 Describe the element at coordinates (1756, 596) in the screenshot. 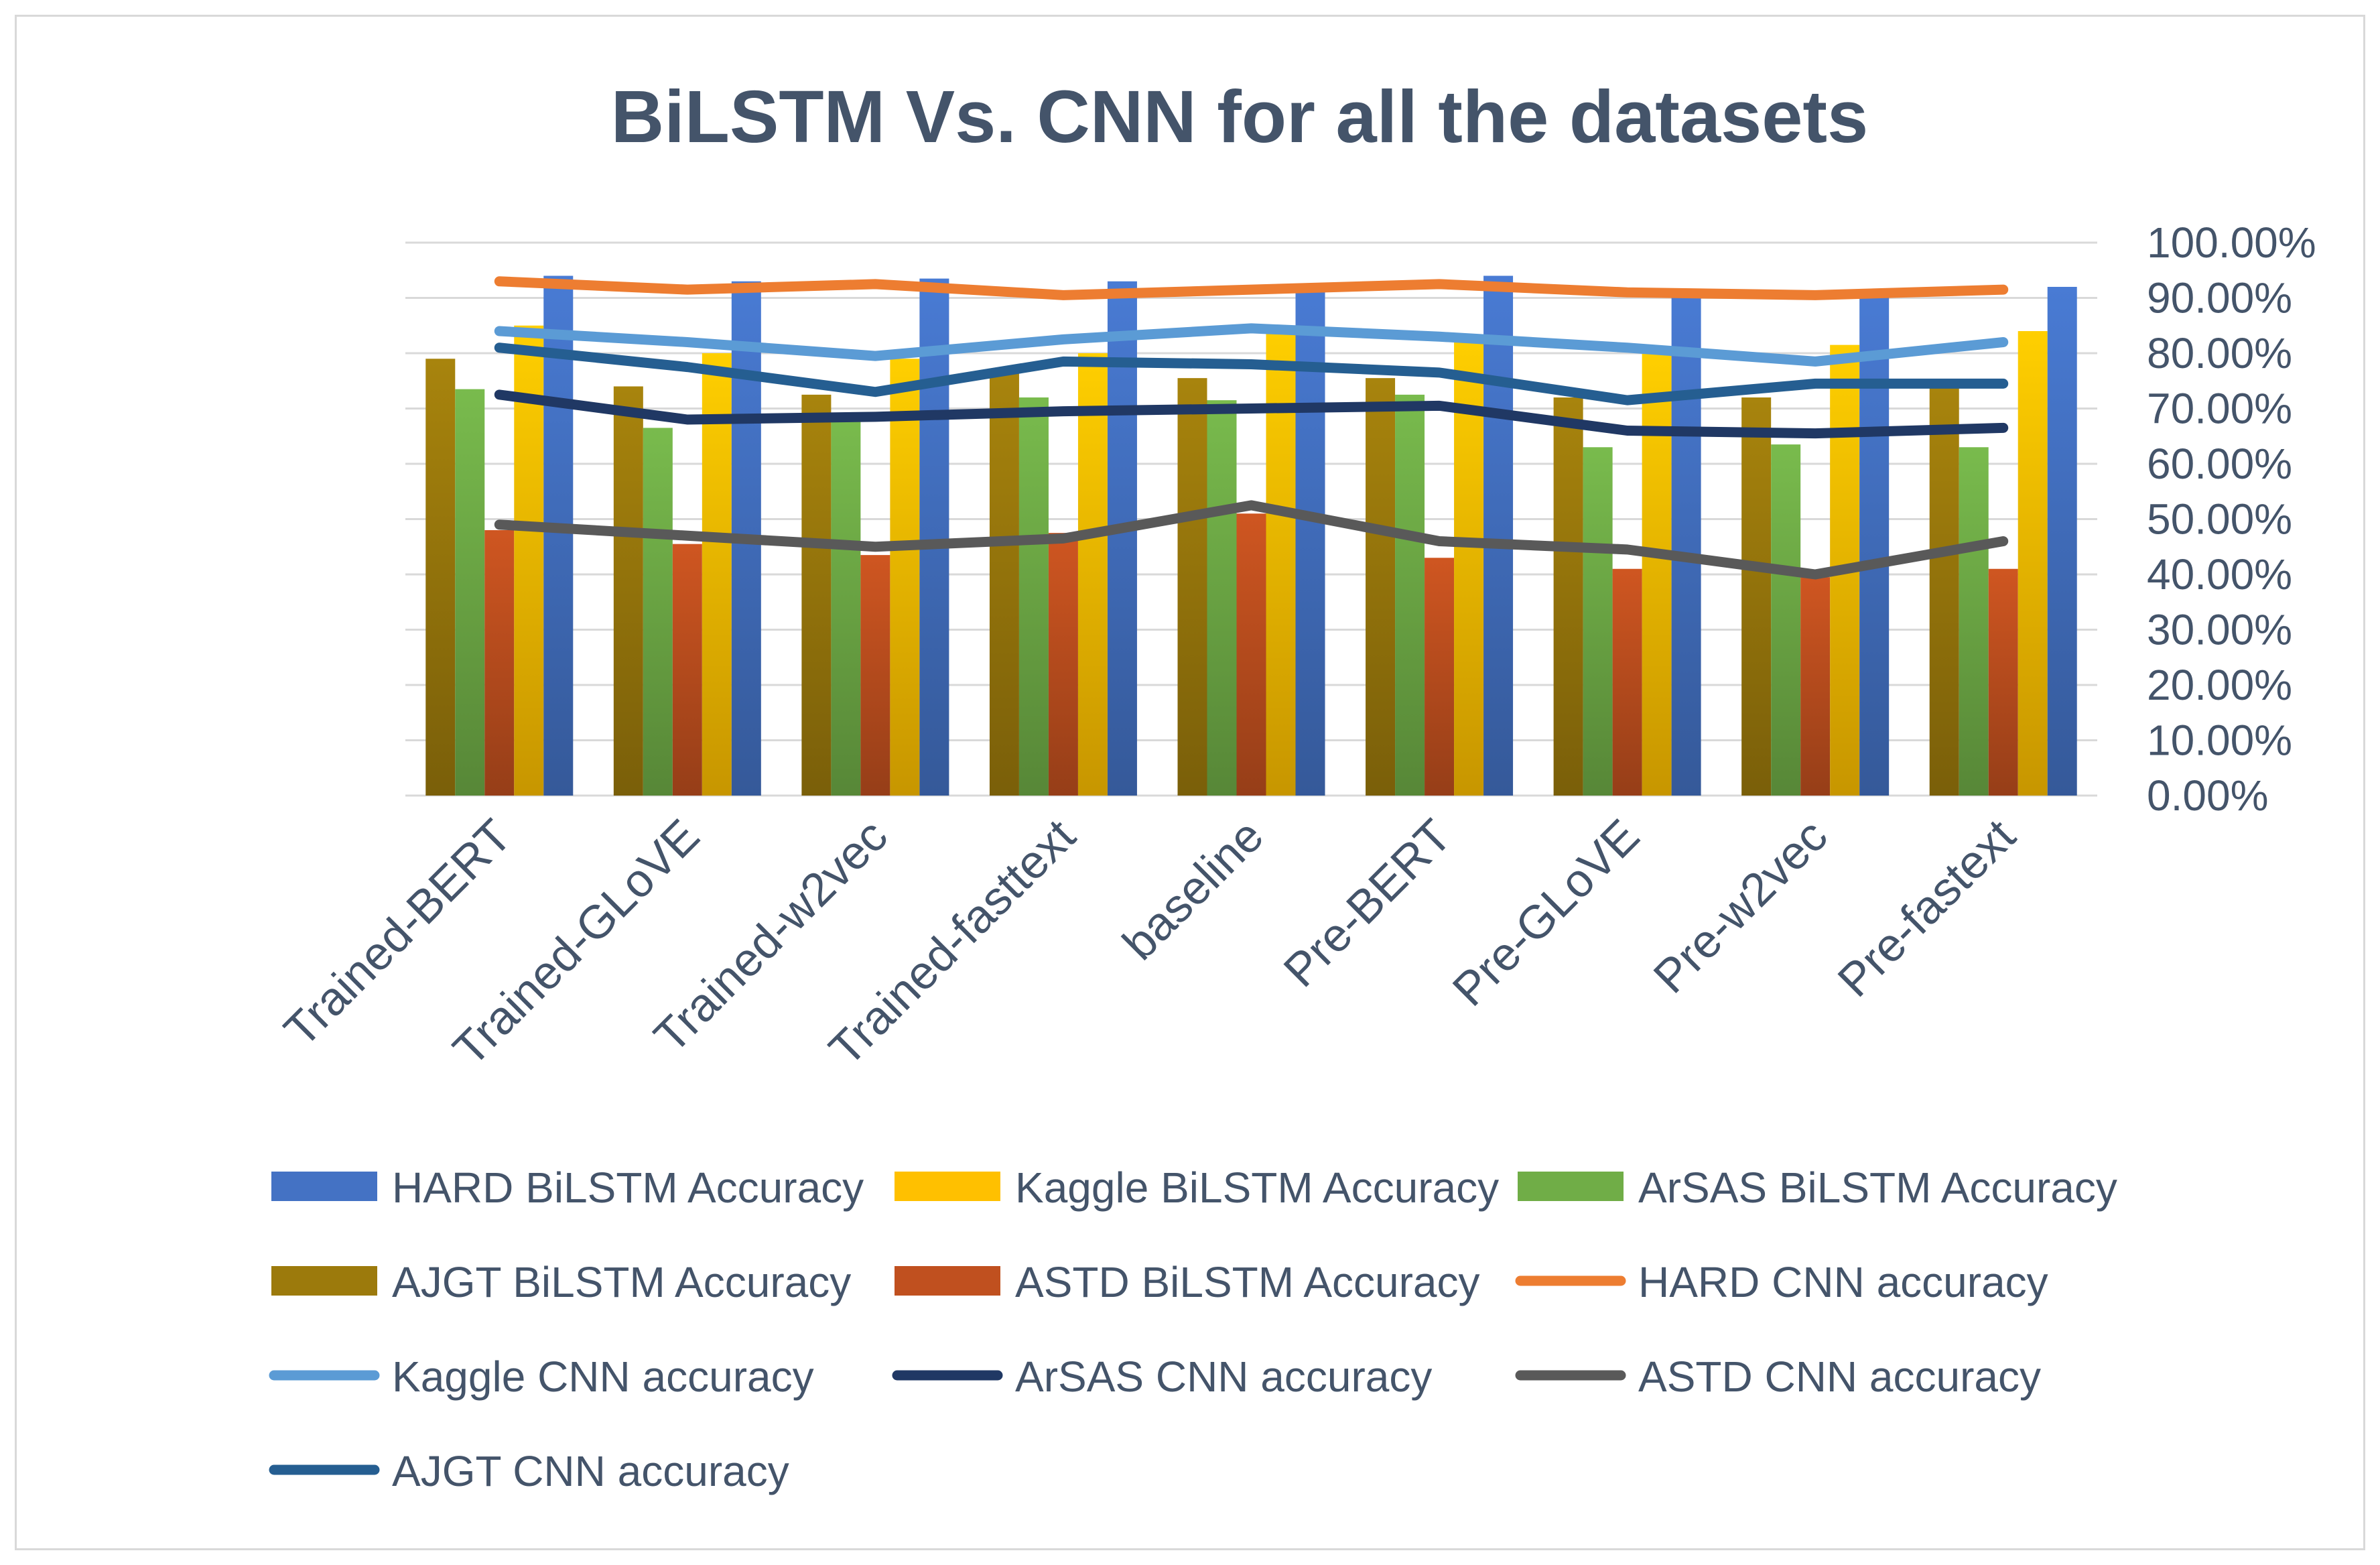

I see `bar-ajgt-bilstm-accuracy-pre-w2vec` at that location.